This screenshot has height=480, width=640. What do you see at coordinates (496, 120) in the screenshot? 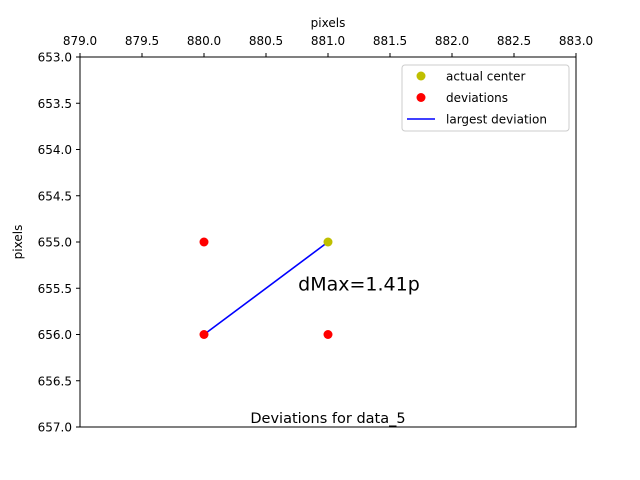
I see `legend-label: largest deviation` at bounding box center [496, 120].